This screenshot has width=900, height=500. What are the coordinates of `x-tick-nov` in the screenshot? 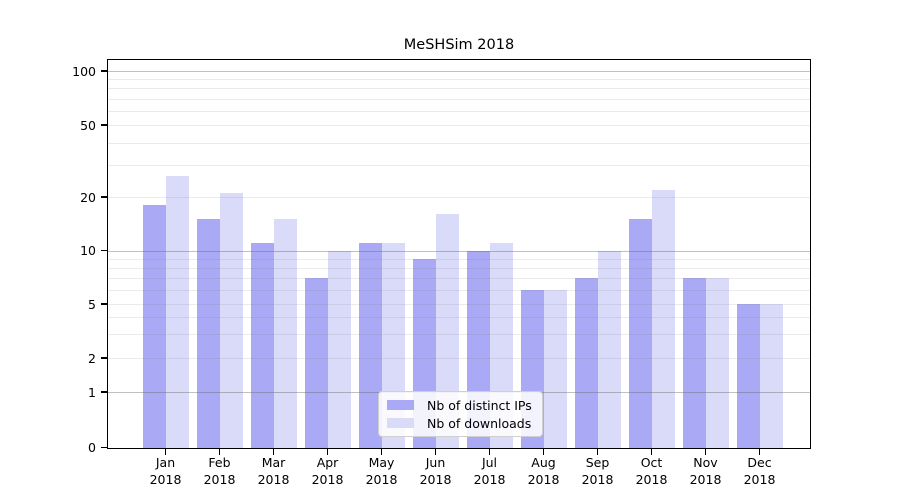 It's located at (705, 452).